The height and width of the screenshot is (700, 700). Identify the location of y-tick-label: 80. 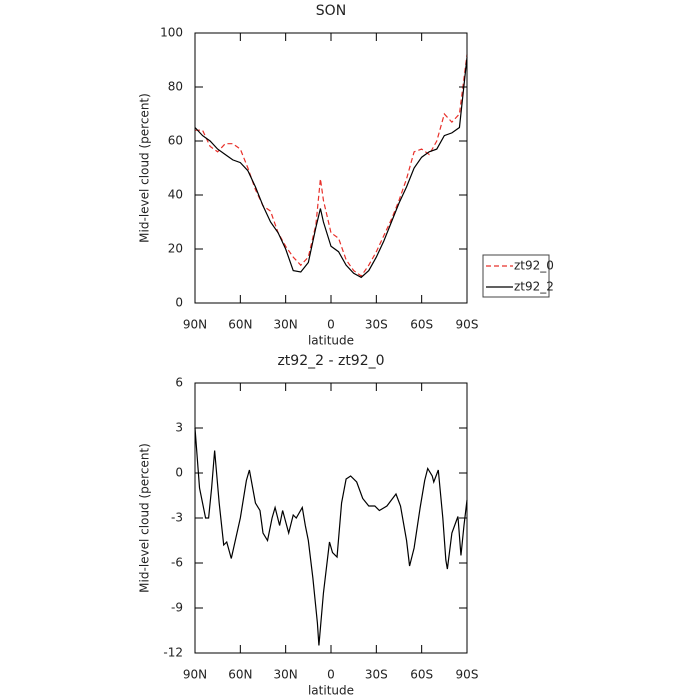
(175, 87).